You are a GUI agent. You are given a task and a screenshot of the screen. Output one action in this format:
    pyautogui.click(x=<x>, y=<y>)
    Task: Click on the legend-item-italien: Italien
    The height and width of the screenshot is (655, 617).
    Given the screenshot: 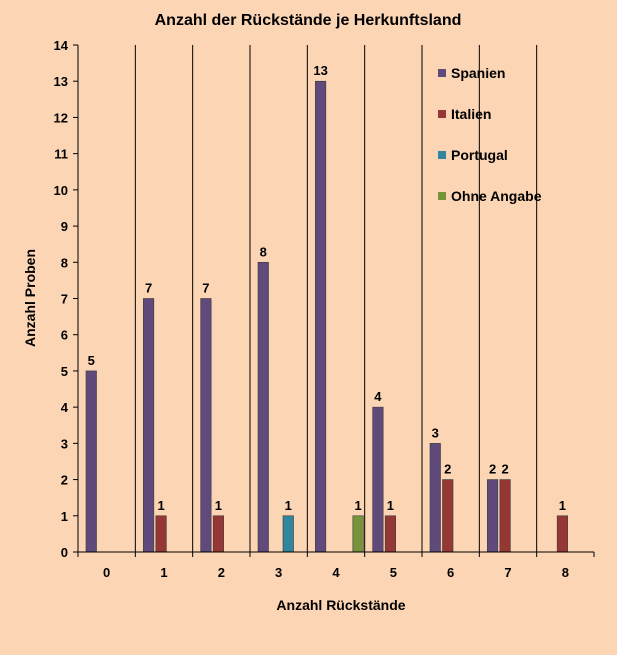 What is the action you would take?
    pyautogui.click(x=464, y=114)
    